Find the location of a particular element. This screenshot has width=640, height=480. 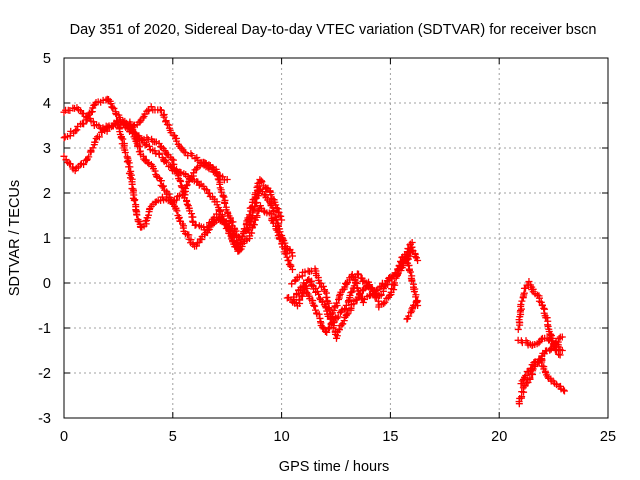

y-tick-label: 0 is located at coordinates (47, 284).